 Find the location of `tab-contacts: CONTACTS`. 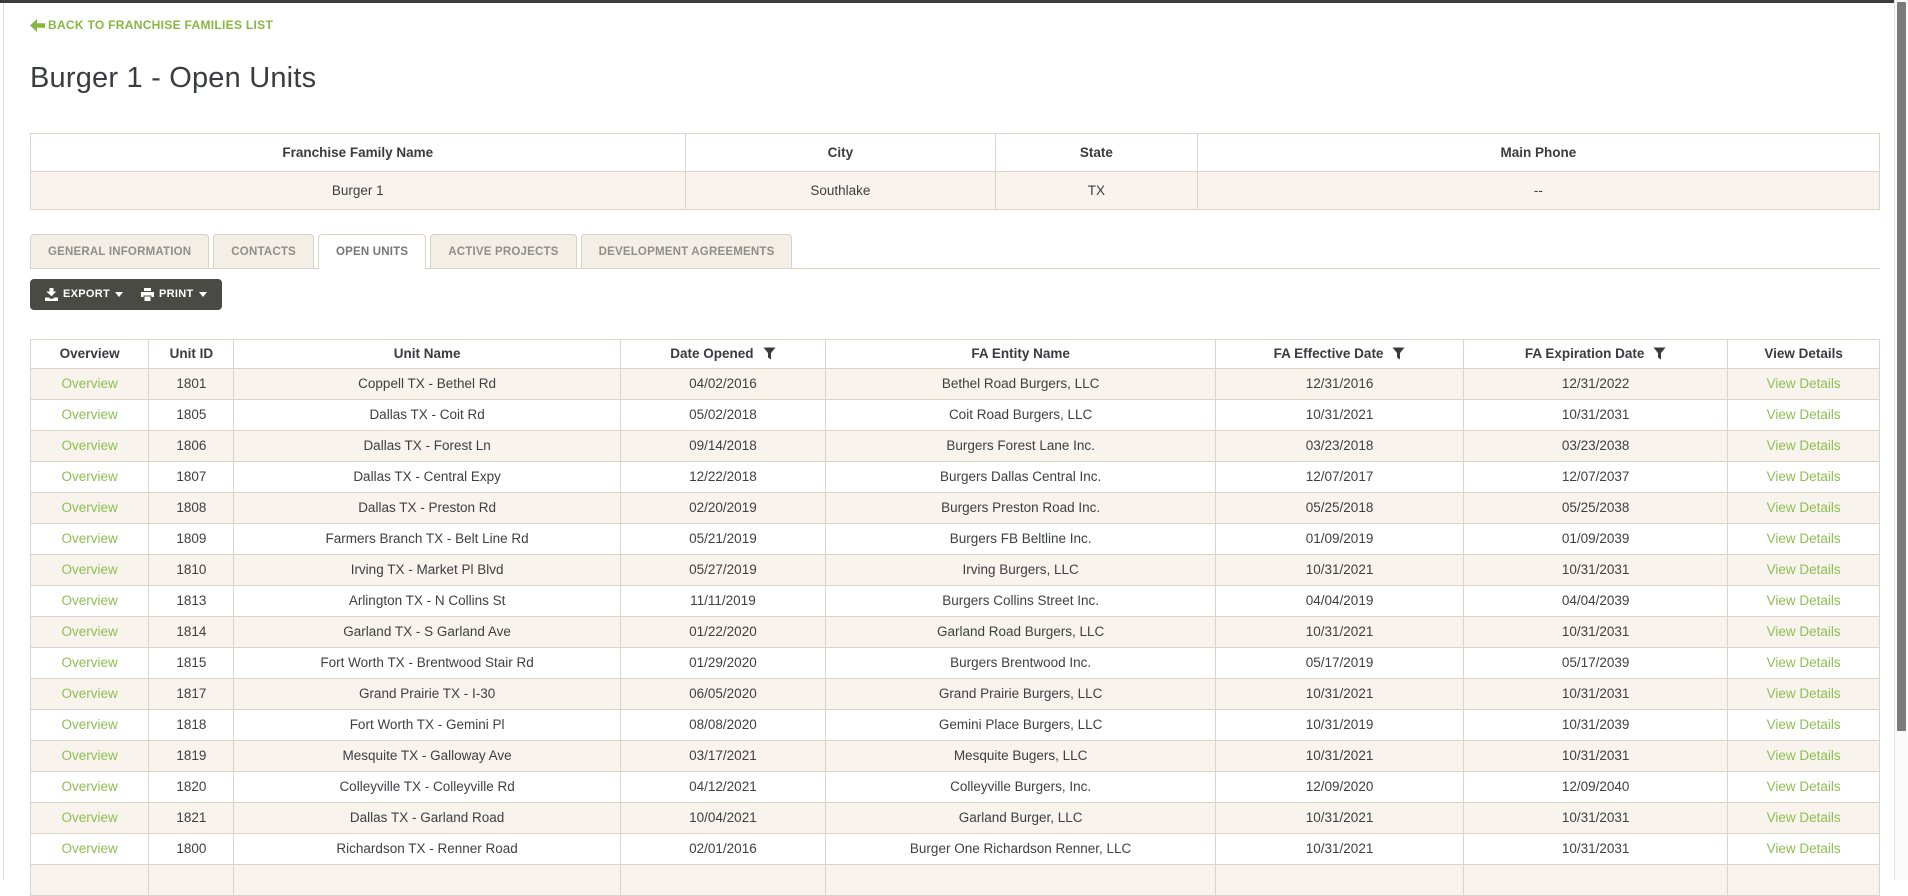

tab-contacts: CONTACTS is located at coordinates (263, 250).